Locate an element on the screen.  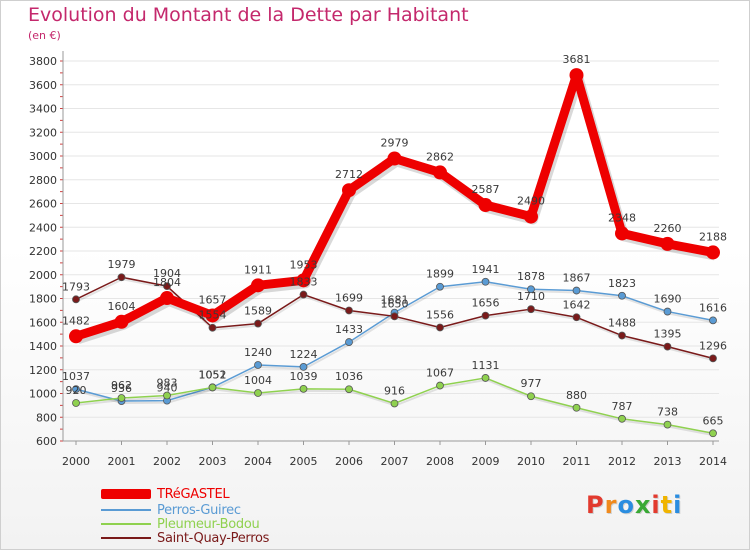
data-label-perros-guirec: 1433 is located at coordinates (349, 329).